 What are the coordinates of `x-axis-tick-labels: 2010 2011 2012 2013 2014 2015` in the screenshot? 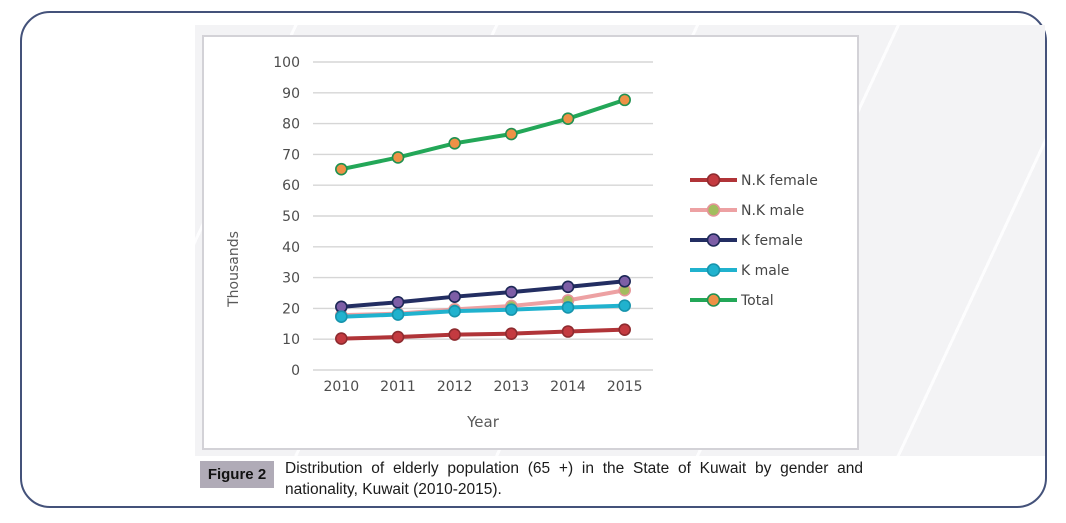 It's located at (483, 387).